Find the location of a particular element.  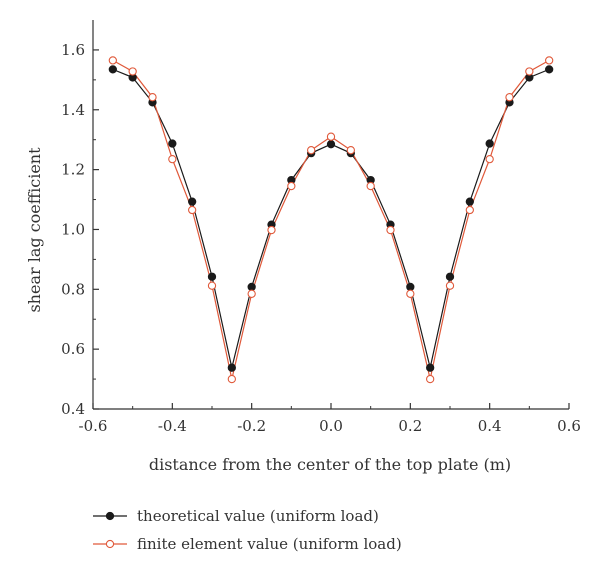

y-tick-label: 1.6 is located at coordinates (73, 50).